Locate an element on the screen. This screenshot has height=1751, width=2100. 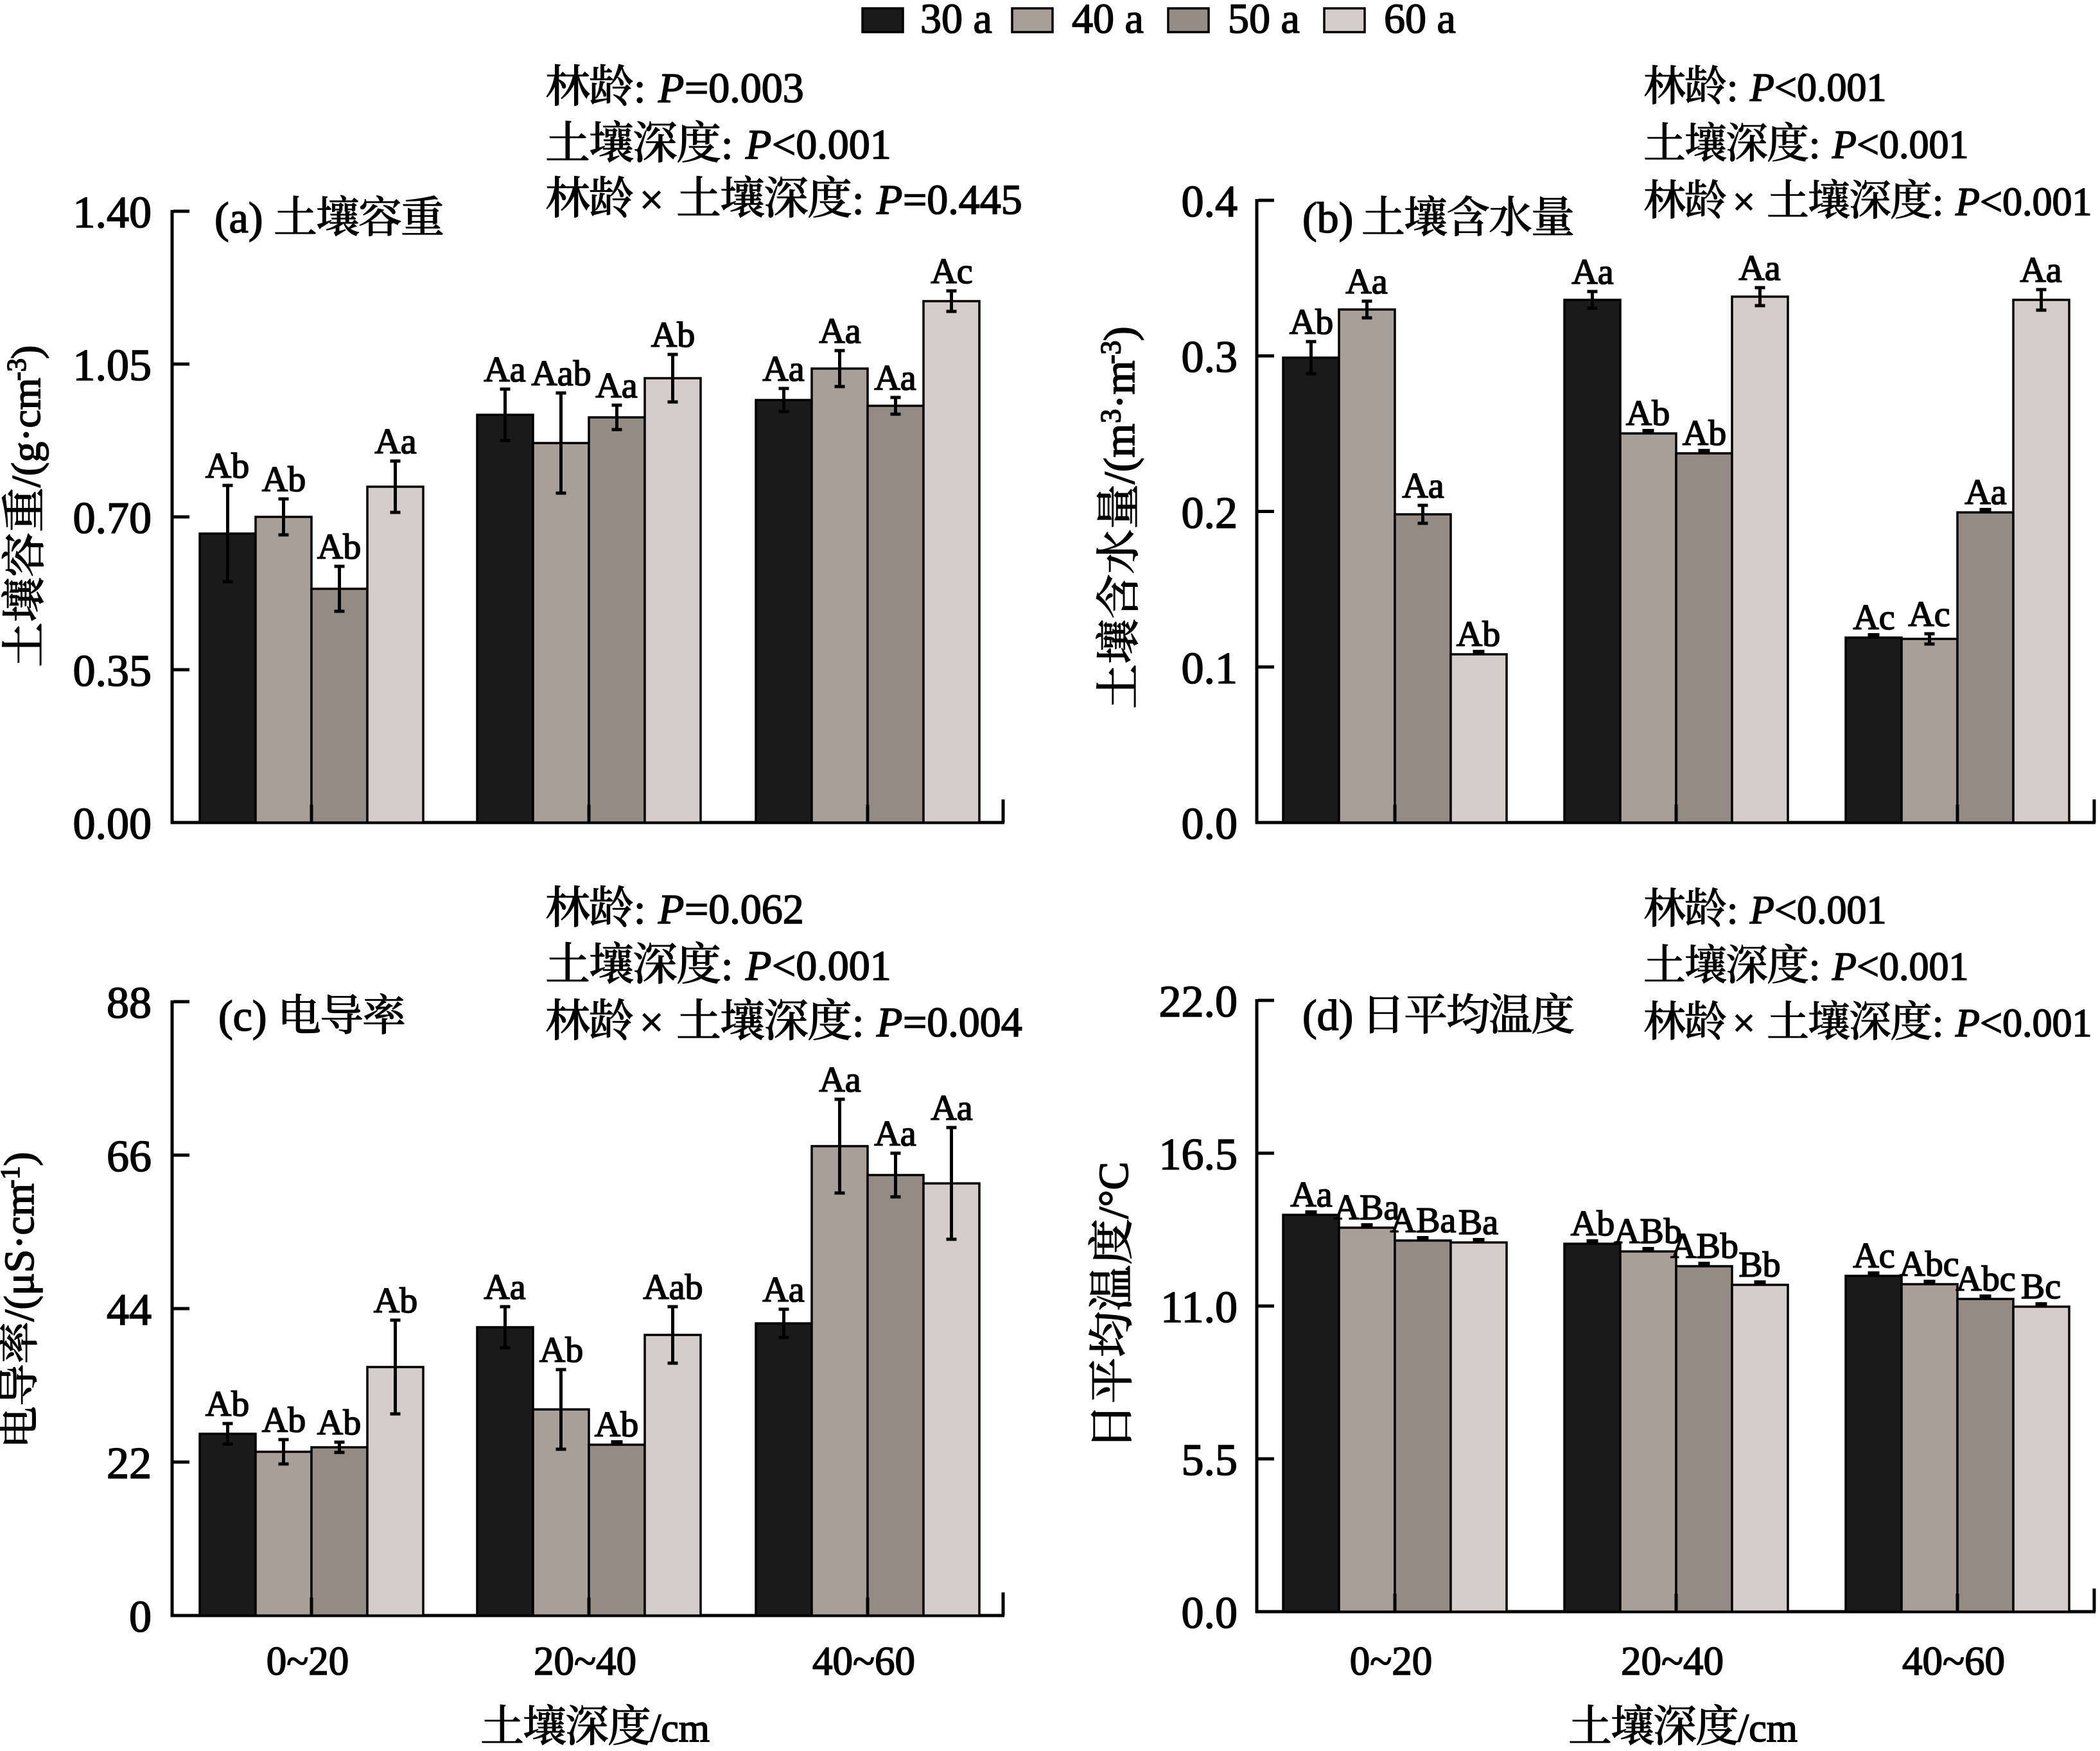
svg-text: Bc is located at coordinates (2041, 1287).